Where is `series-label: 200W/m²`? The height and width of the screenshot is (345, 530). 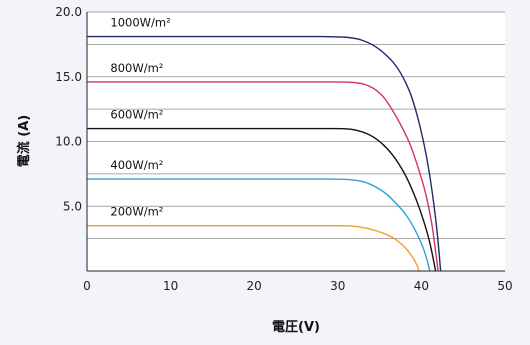 series-label: 200W/m² is located at coordinates (136, 212).